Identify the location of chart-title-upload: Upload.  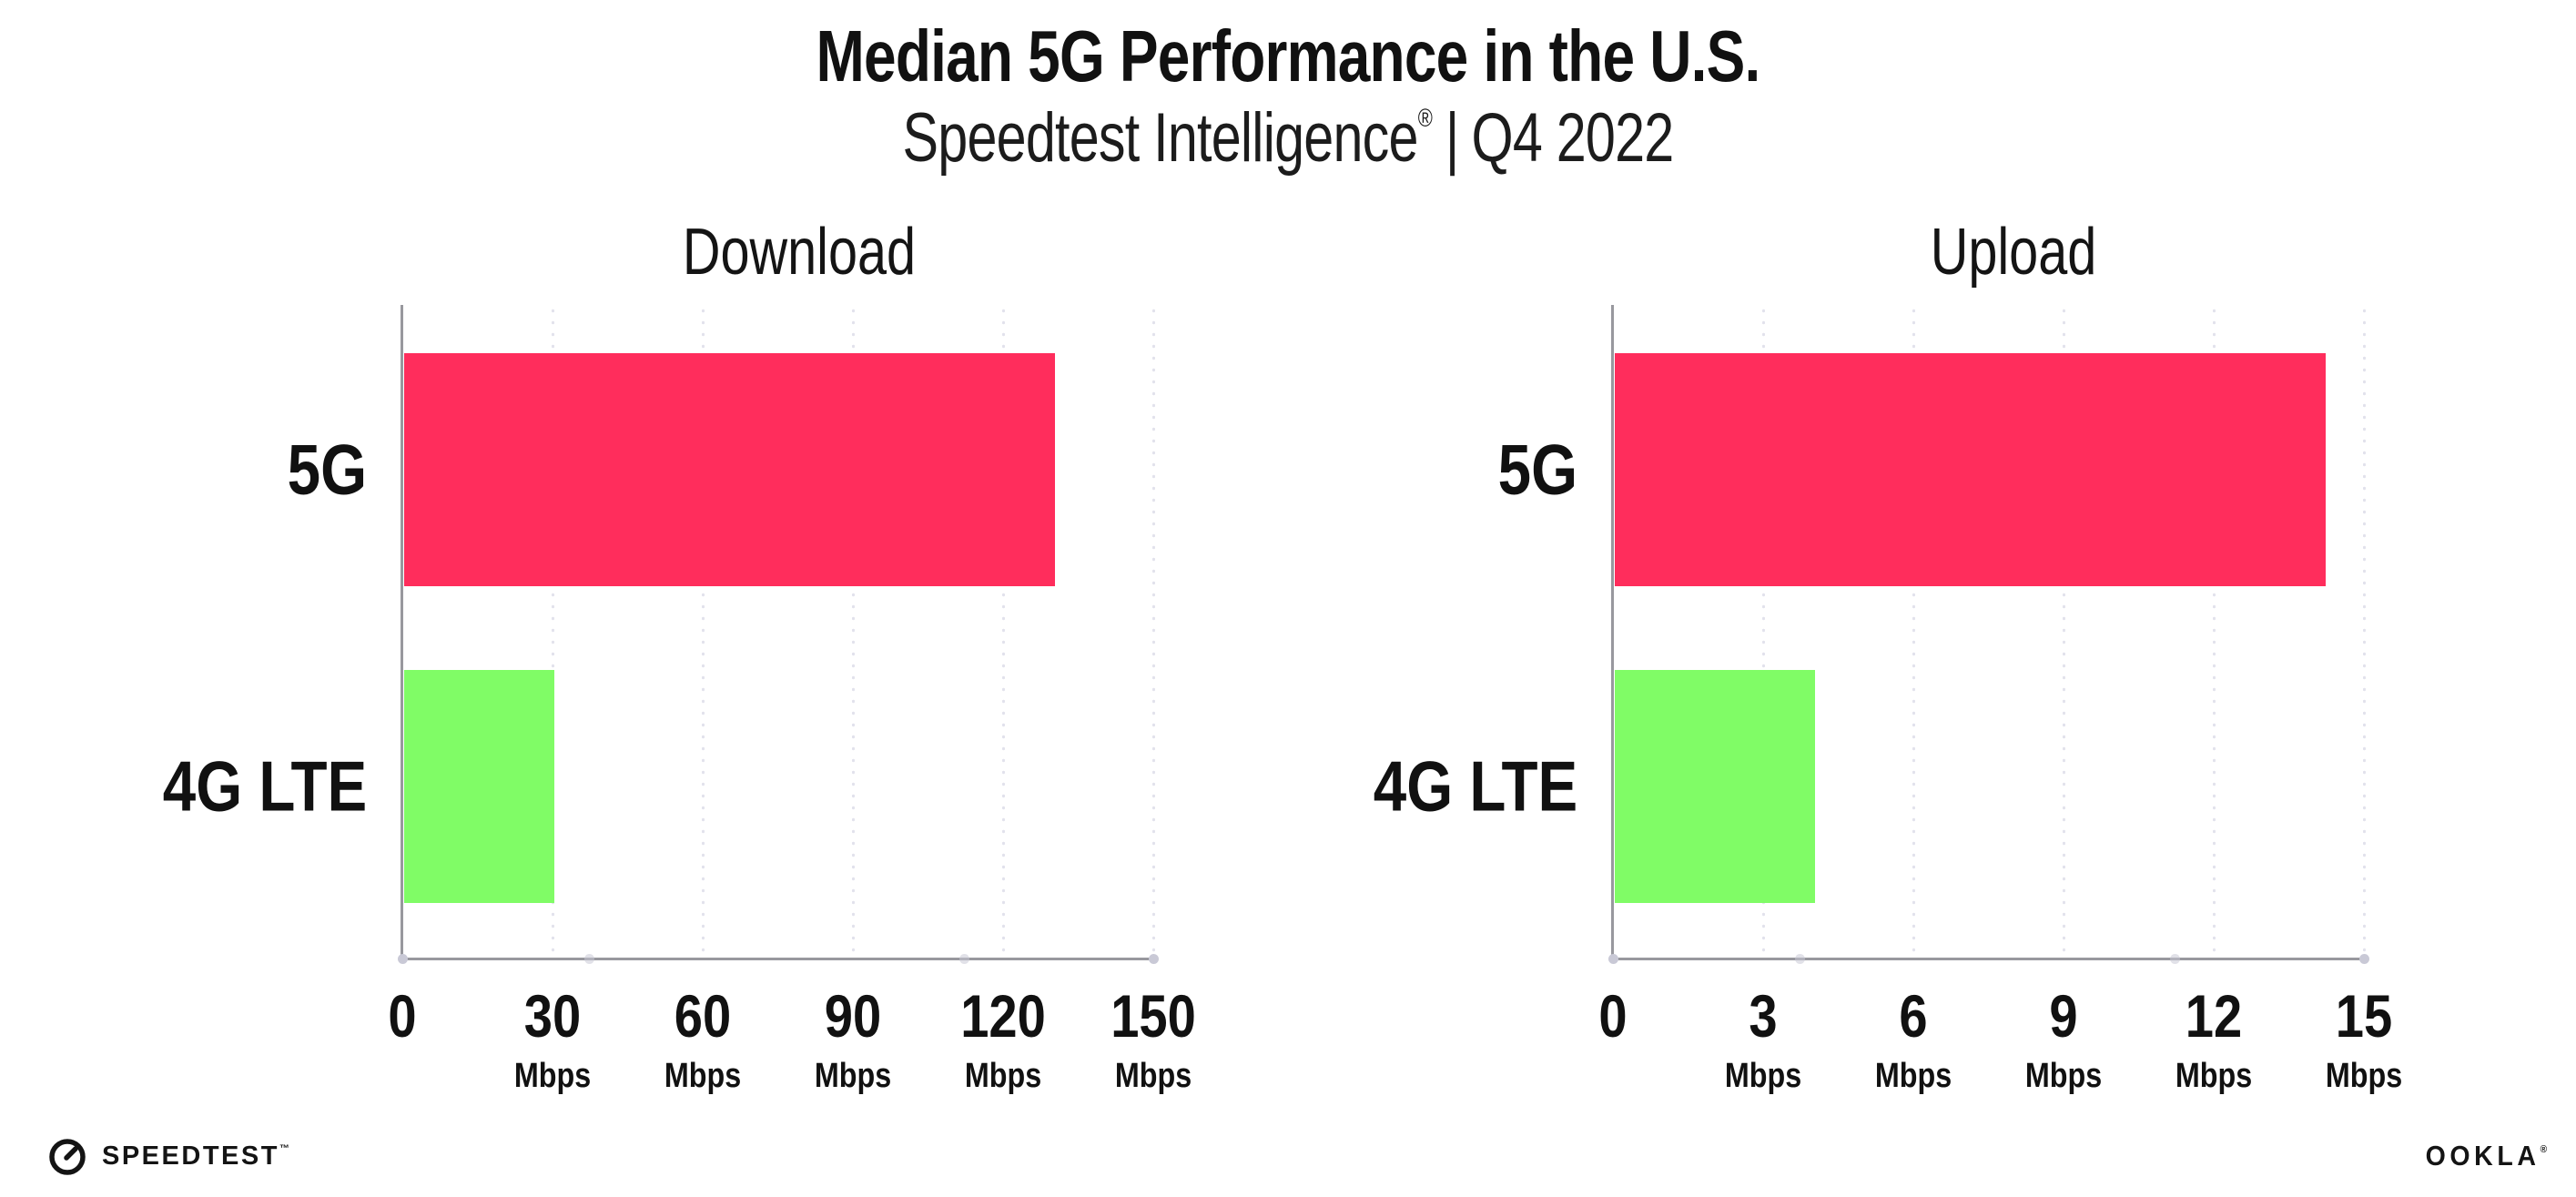
(2013, 253).